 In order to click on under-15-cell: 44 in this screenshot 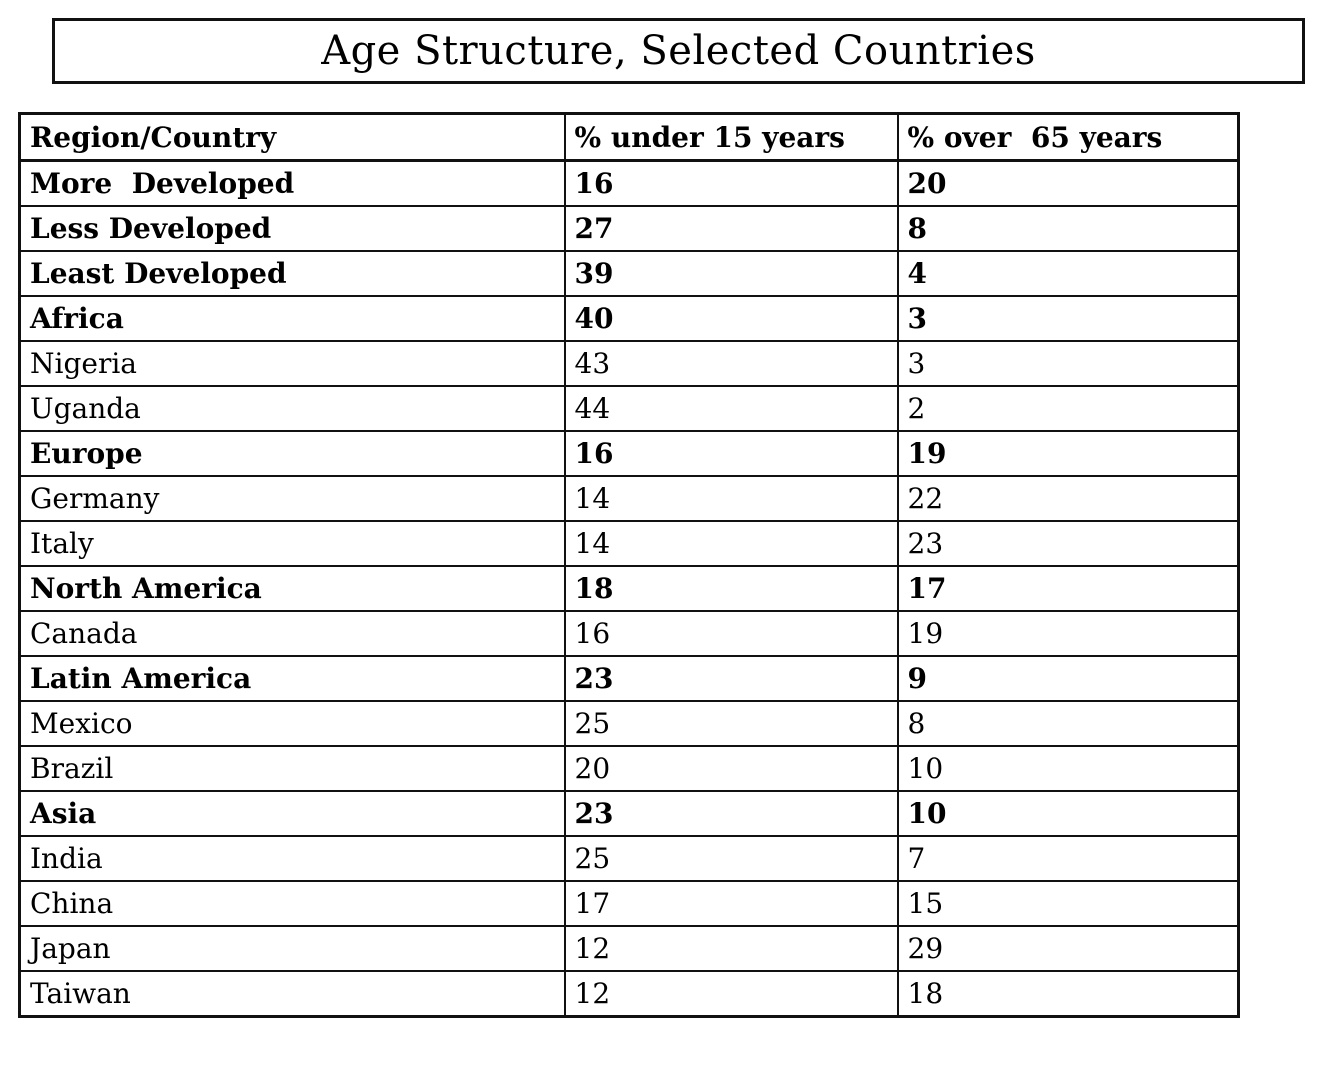, I will do `click(731, 408)`.